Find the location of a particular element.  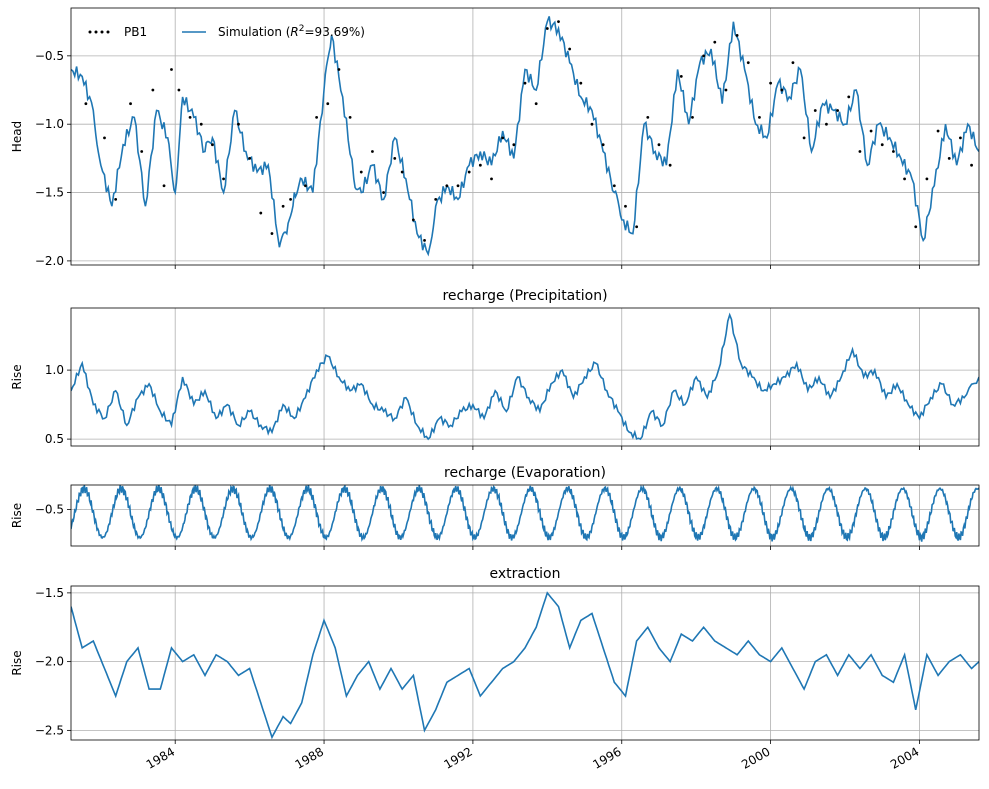

series-line-evap is located at coordinates (525, 513).